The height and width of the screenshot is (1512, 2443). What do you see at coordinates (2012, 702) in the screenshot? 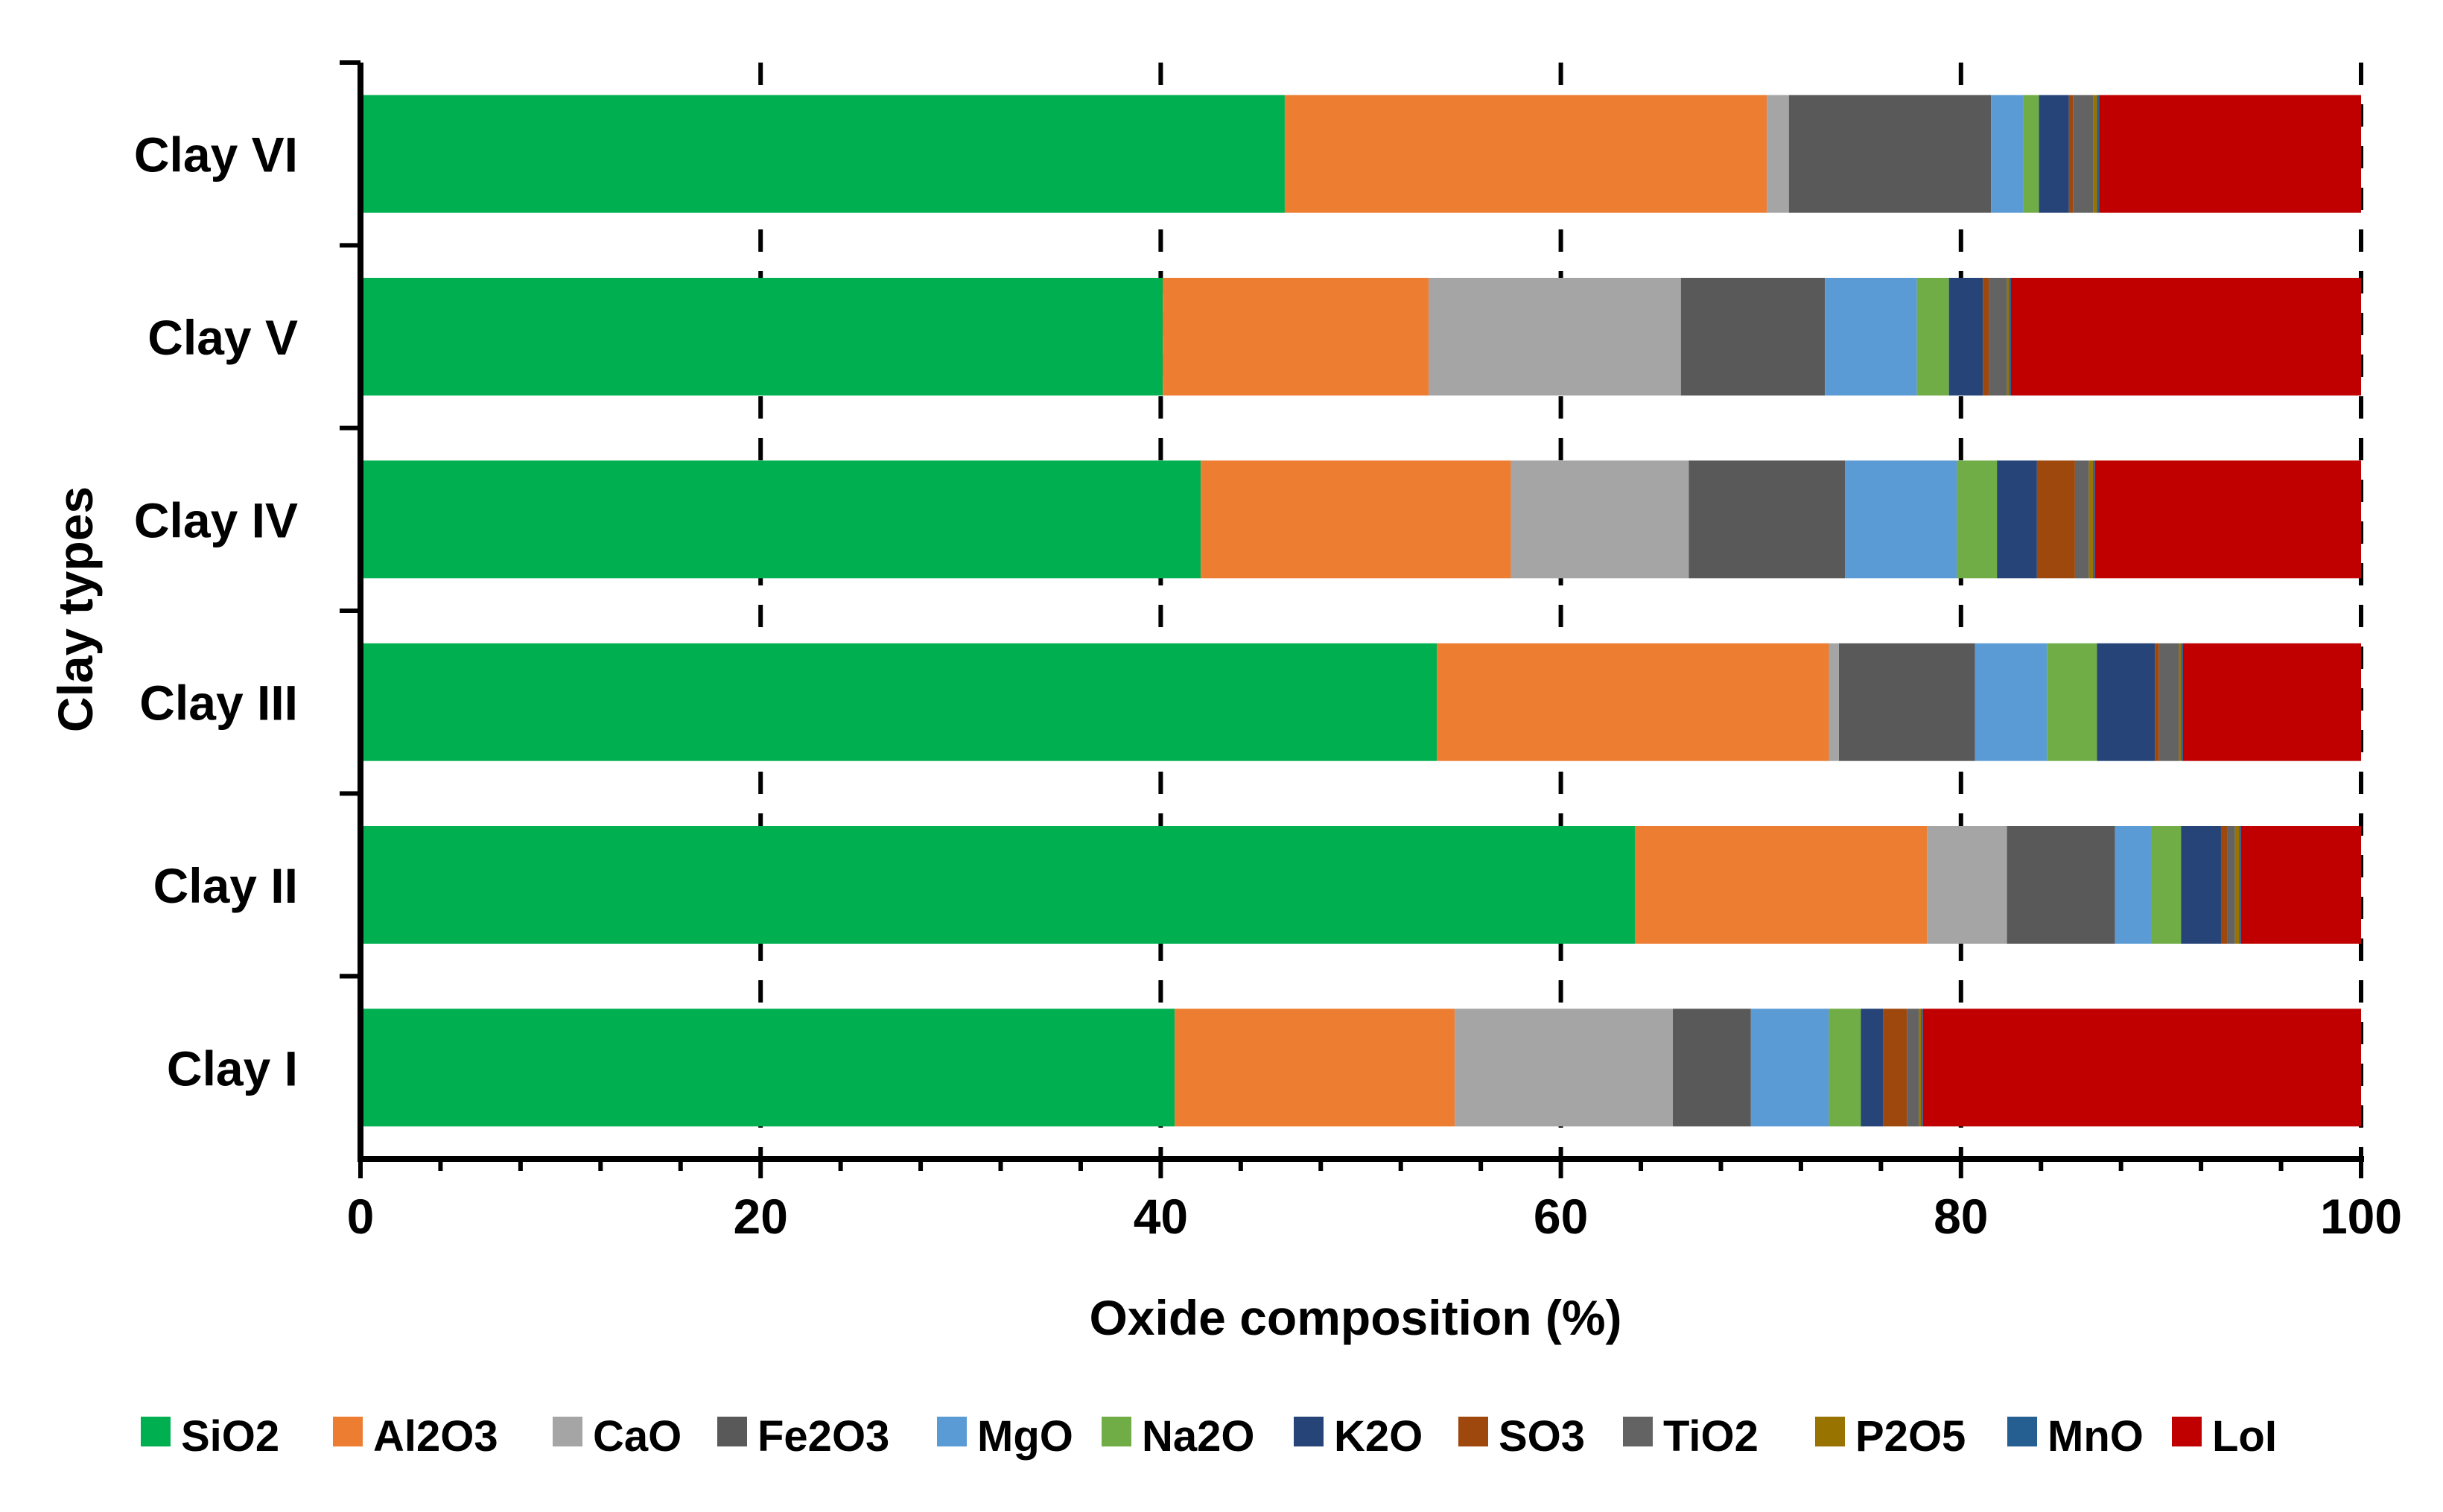
I see `bar-clay-iii-mgo` at bounding box center [2012, 702].